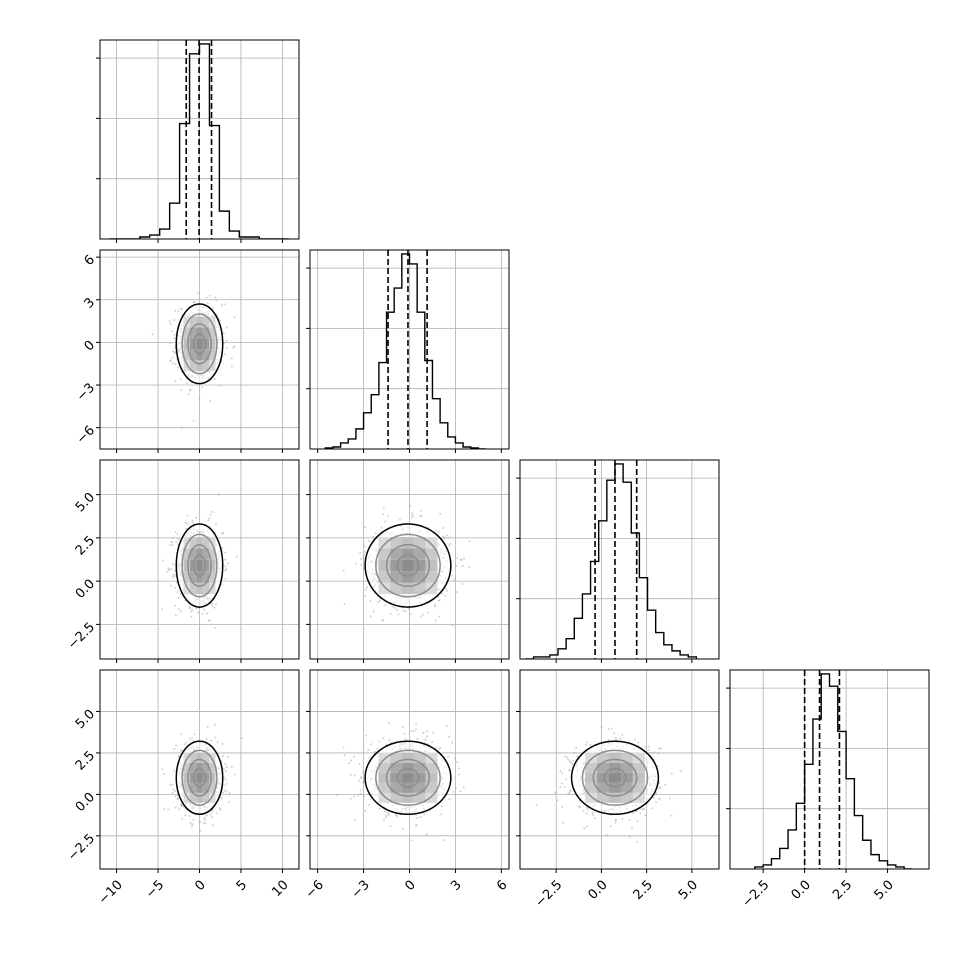  I want to click on xtick-label-3: 5, so click(242, 886).